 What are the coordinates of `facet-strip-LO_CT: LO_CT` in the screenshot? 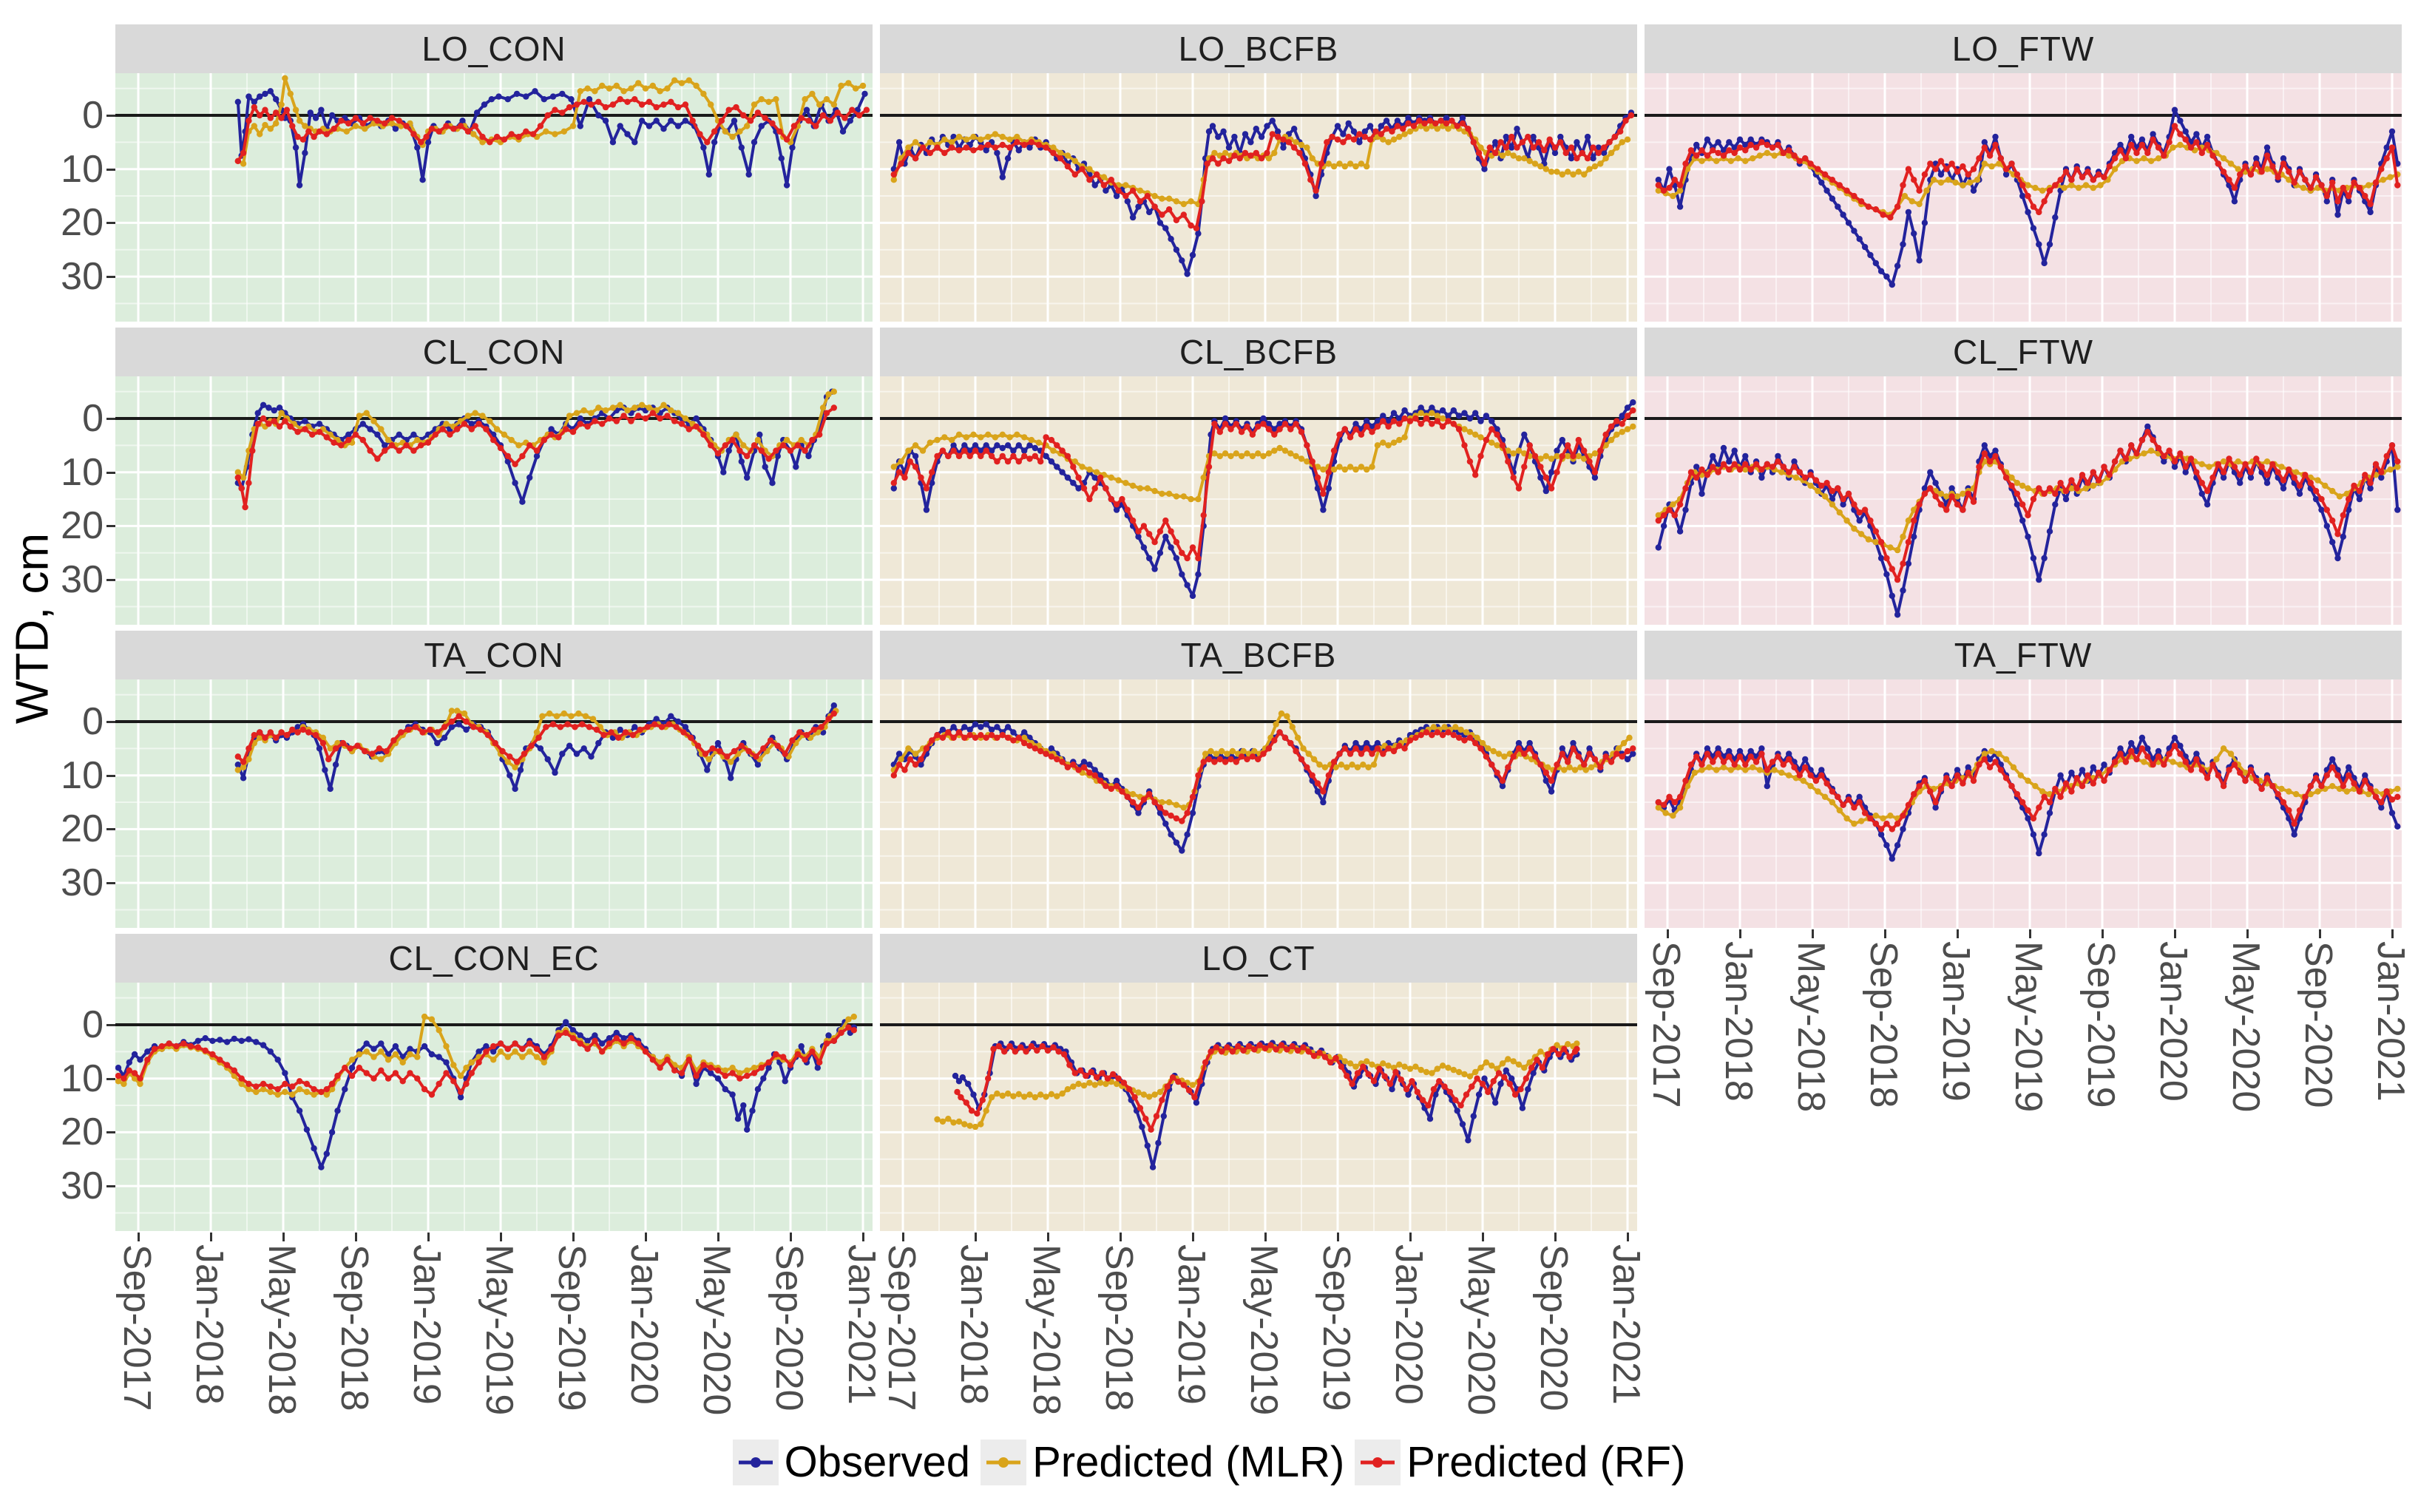 It's located at (1258, 958).